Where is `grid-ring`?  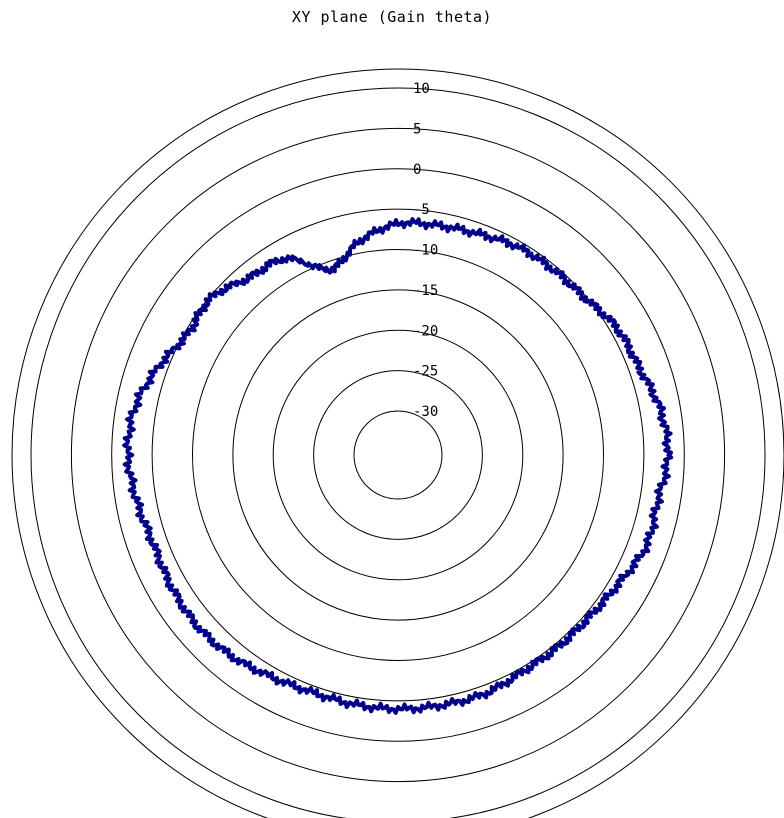
grid-ring is located at coordinates (398, 455).